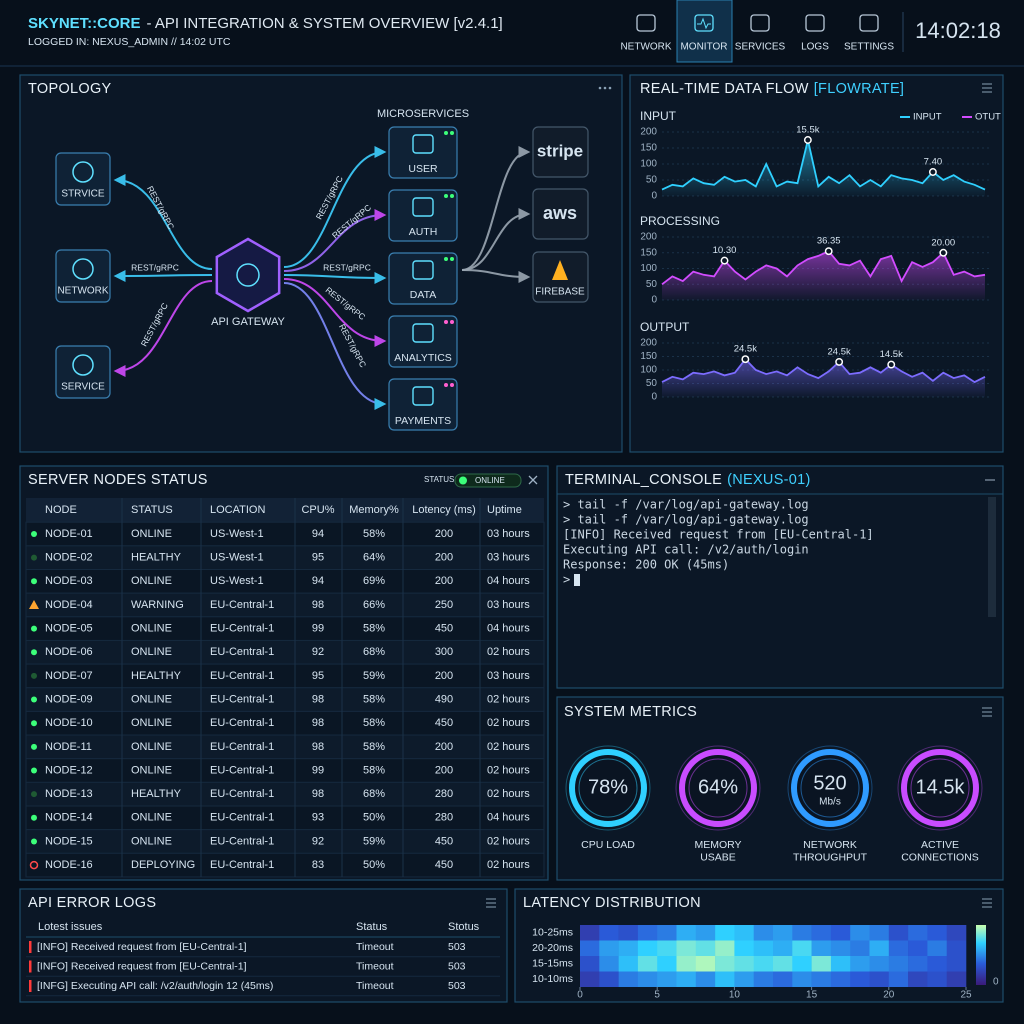 The width and height of the screenshot is (1024, 1024). Describe the element at coordinates (718, 857) in the screenshot. I see `gauge-caption: USABE` at that location.